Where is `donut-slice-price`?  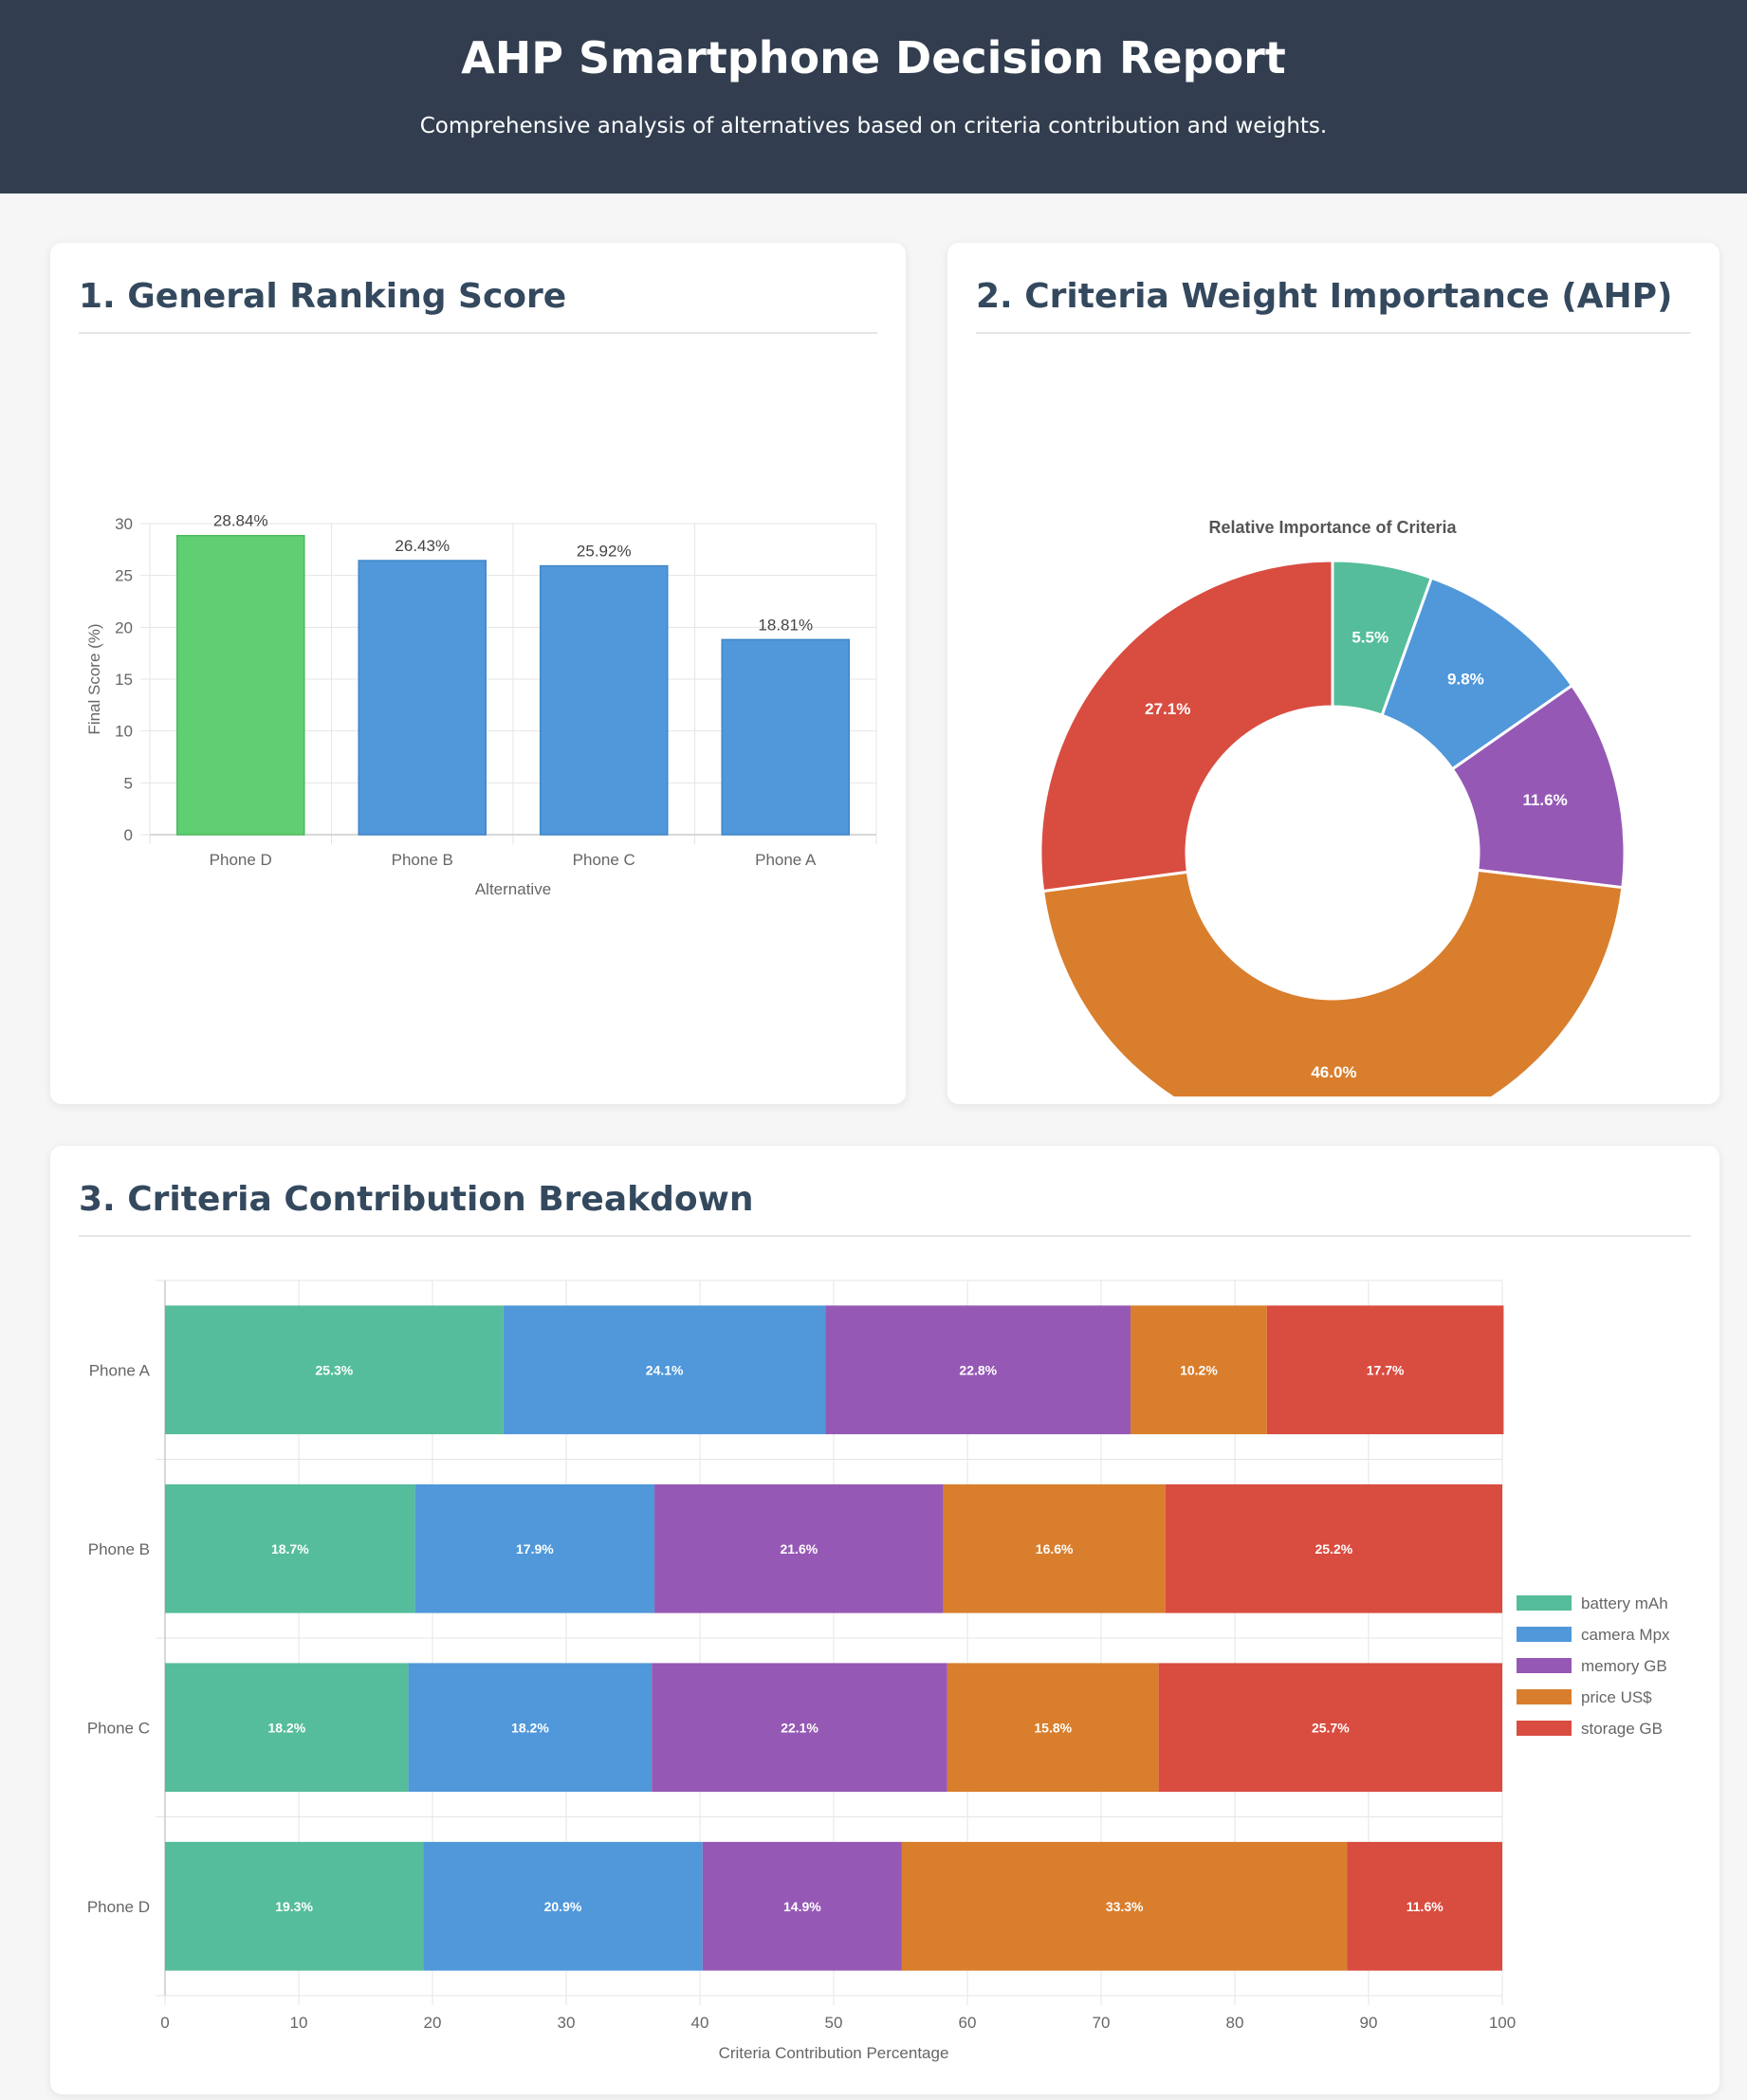
donut-slice-price is located at coordinates (1333, 982).